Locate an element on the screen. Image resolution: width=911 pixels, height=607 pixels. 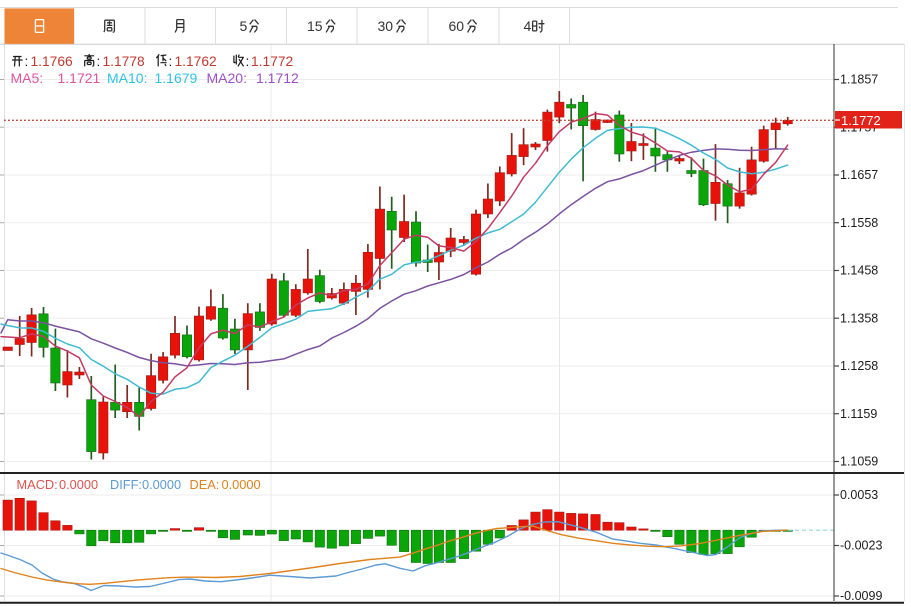
svg-text: MA20: is located at coordinates (227, 78).